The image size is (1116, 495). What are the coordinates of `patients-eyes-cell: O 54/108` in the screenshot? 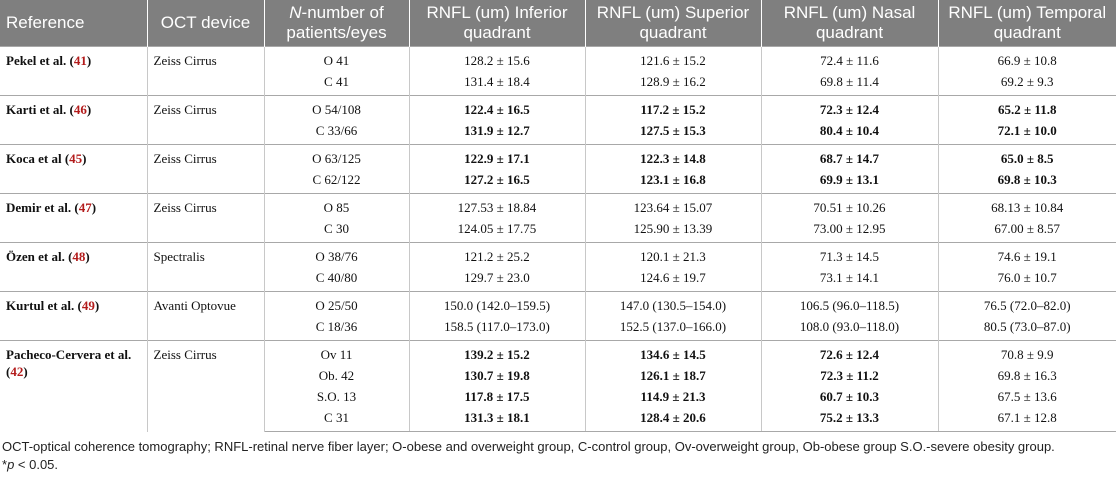 It's located at (337, 107).